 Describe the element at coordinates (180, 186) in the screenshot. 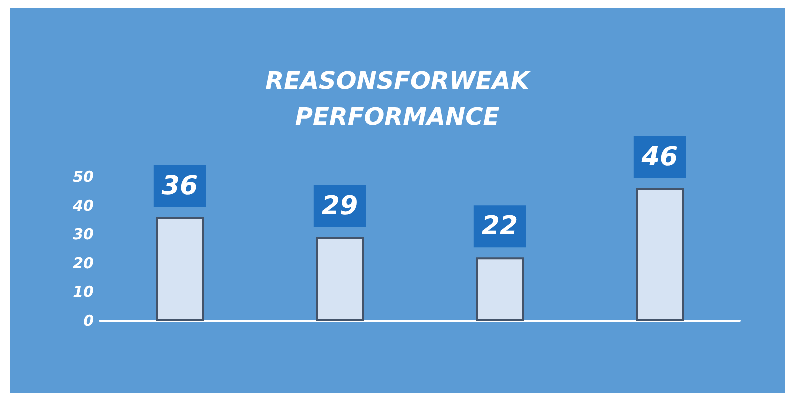

I see `data-label: 36` at that location.